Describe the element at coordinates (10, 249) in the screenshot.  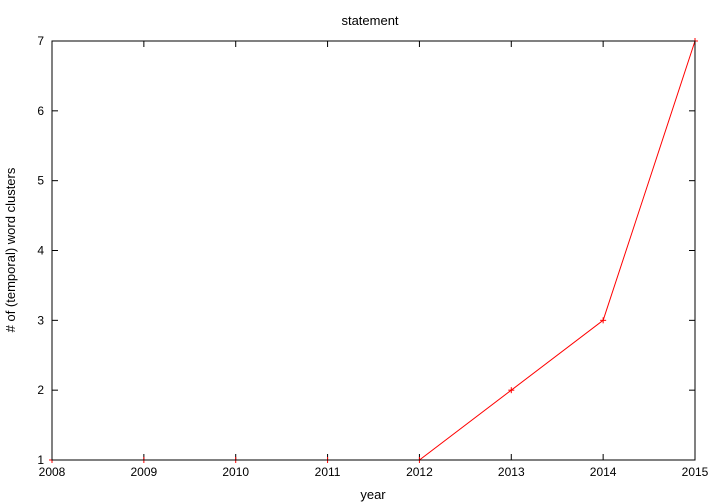
I see `y-axis-label: # of (temporal) word clusters` at that location.